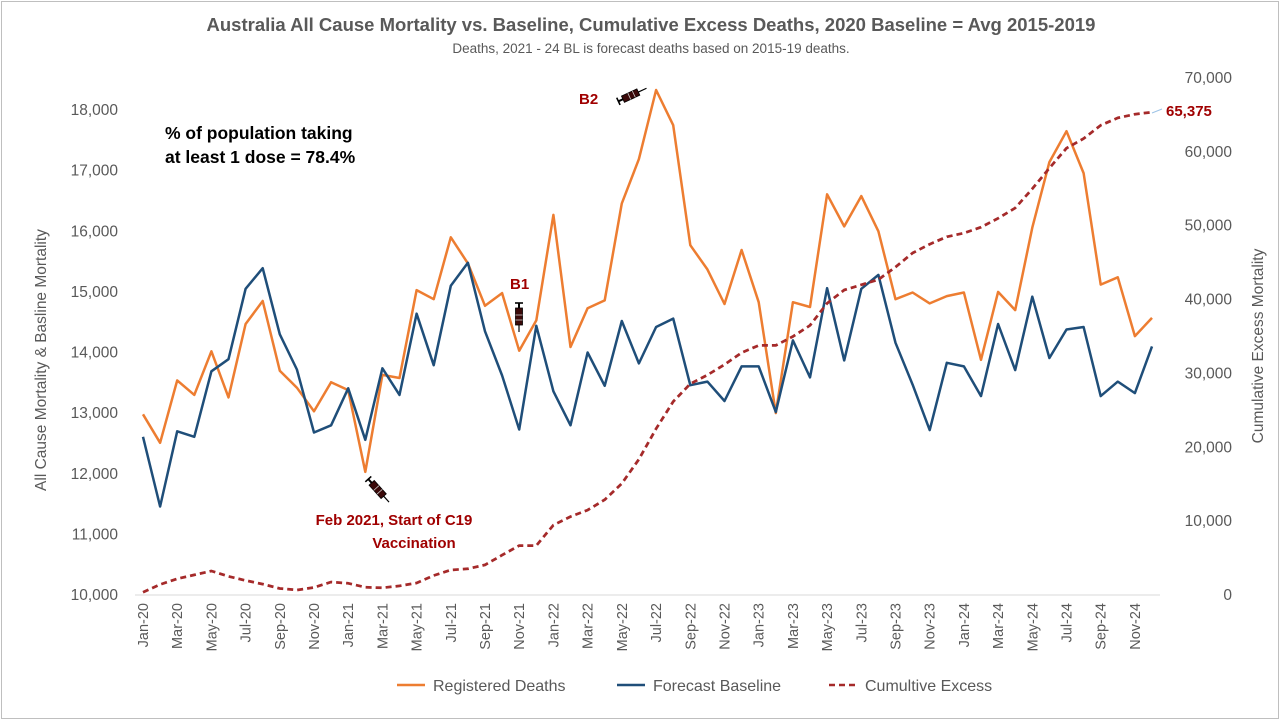 This screenshot has width=1280, height=720. I want to click on x-tick-label-6: Jan-21, so click(349, 625).